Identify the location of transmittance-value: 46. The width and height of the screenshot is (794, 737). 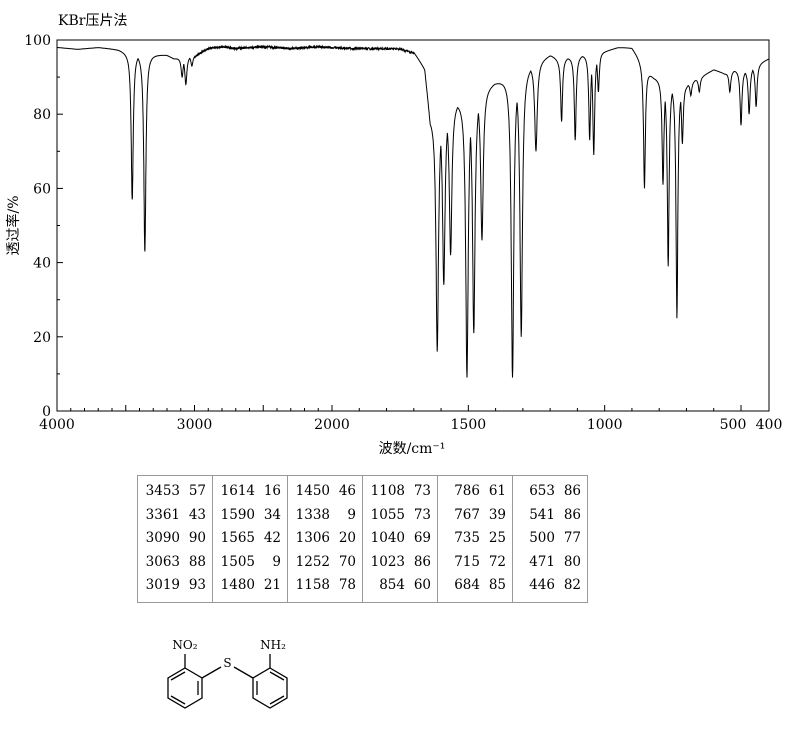
(347, 491).